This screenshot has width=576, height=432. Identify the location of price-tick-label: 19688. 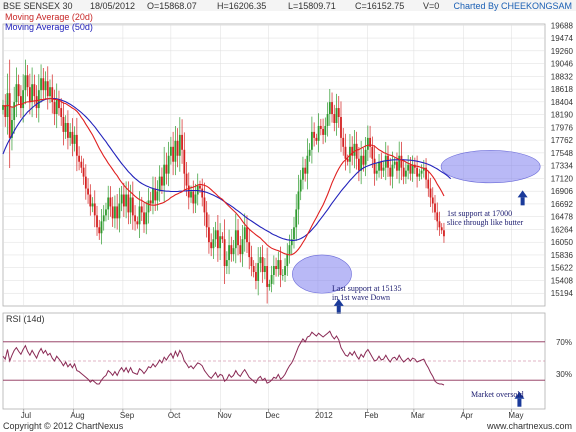
(562, 25).